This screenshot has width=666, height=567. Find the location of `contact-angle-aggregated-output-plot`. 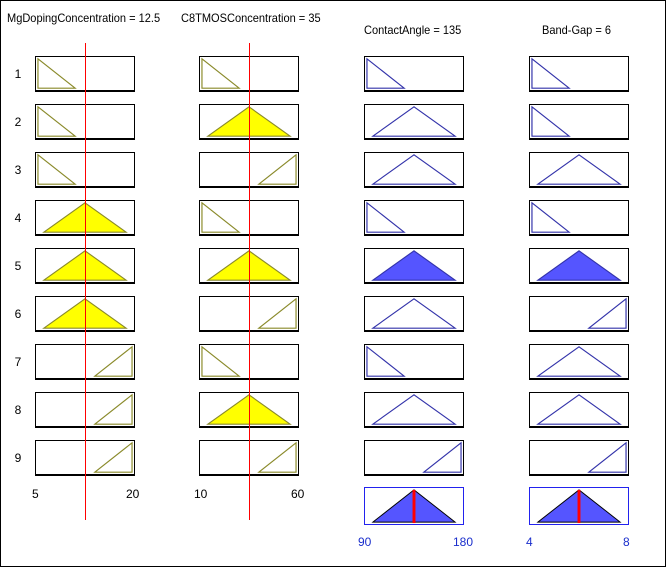

contact-angle-aggregated-output-plot is located at coordinates (414, 506).